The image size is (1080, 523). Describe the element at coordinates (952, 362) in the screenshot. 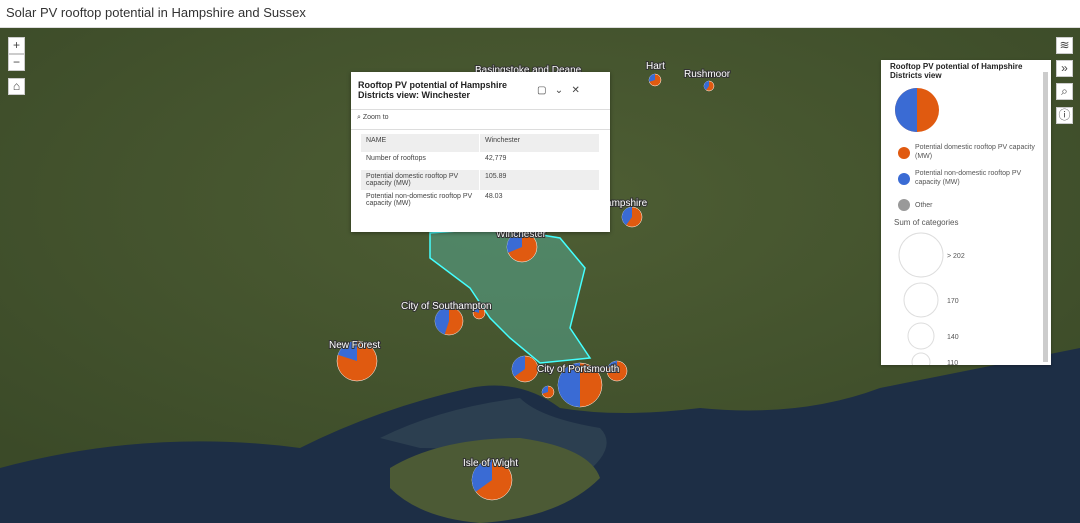

I see `legend-size-label: 110` at that location.